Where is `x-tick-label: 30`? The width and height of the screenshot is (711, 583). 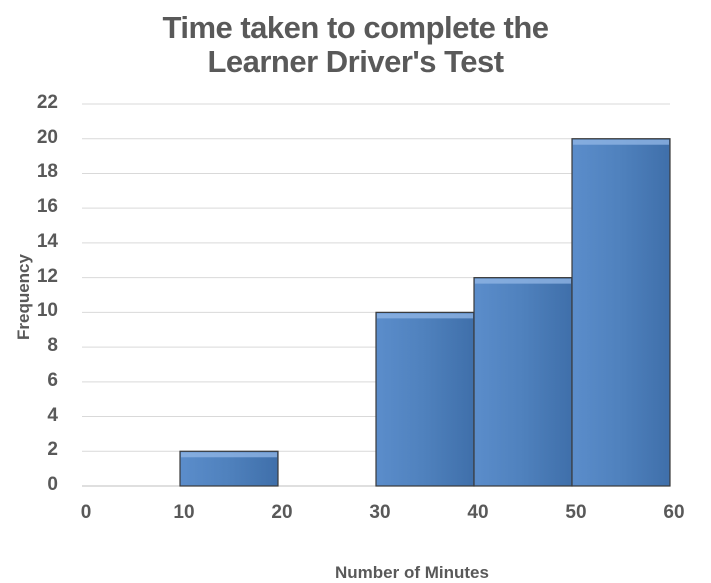 x-tick-label: 30 is located at coordinates (380, 512).